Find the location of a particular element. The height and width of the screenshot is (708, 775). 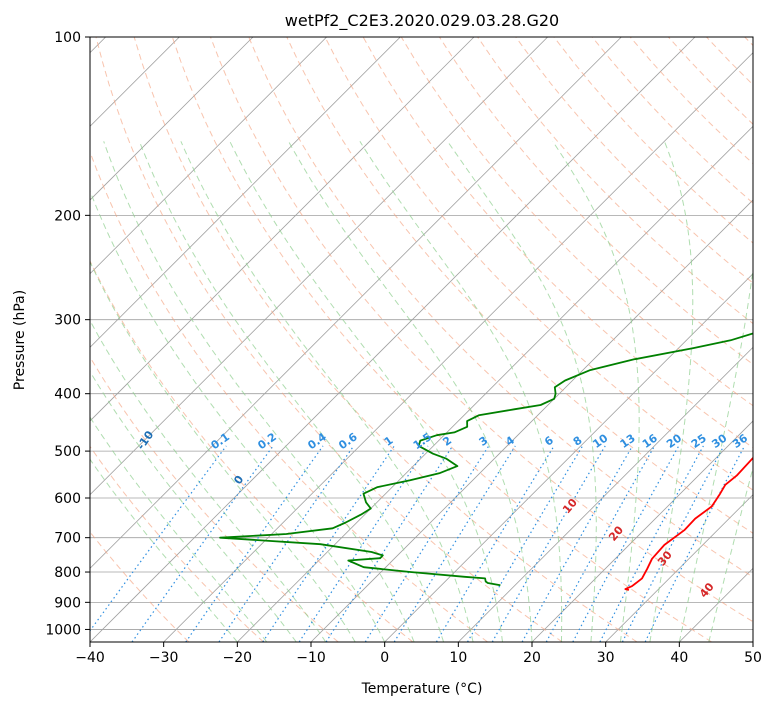

chart-title: wetPf2_C2E3.2020.029.03.28.G20 is located at coordinates (422, 21).